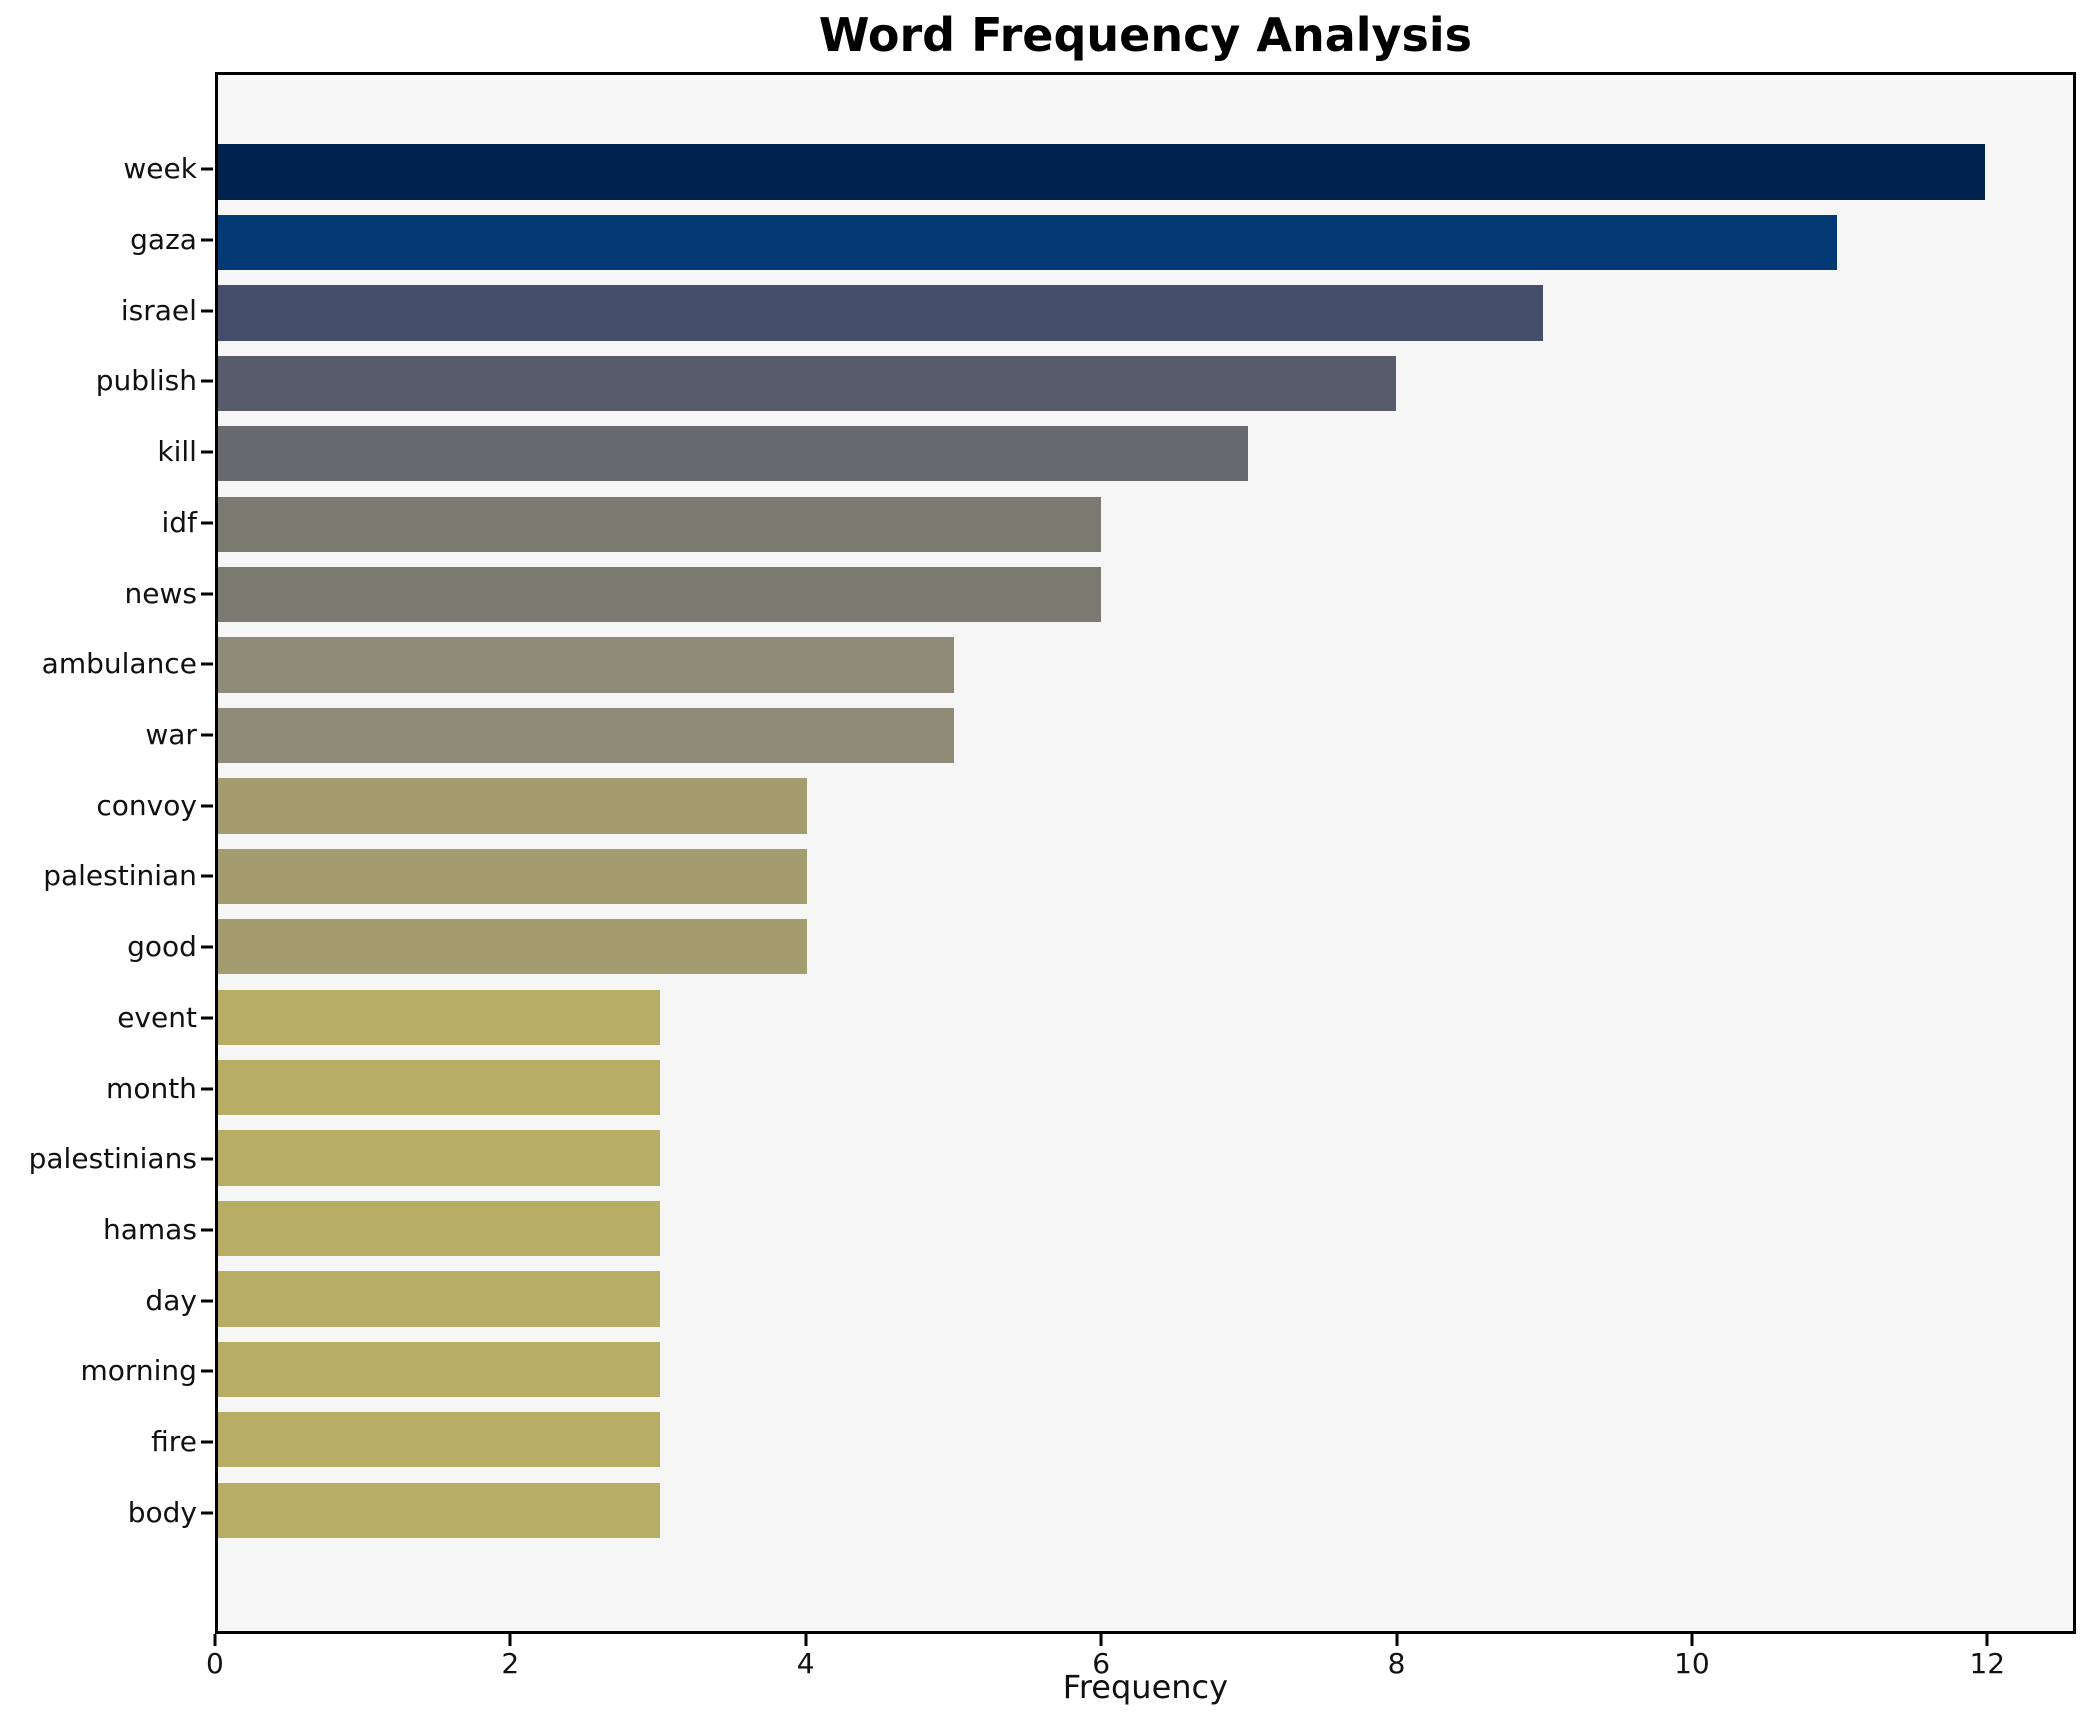  I want to click on chart-title: Word Frequency Analysis, so click(1145, 35).